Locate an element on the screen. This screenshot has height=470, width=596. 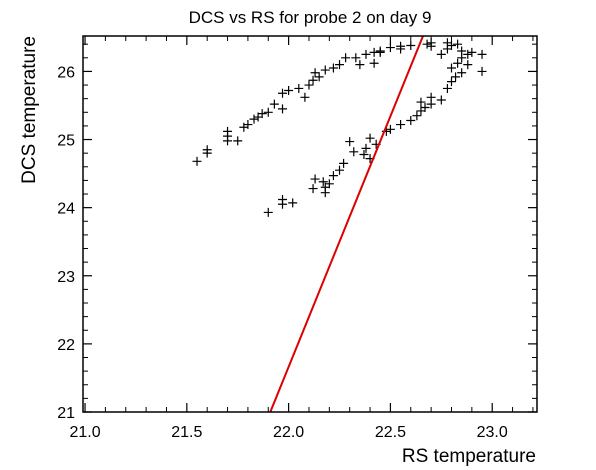
y-tick-label: 21 is located at coordinates (66, 413).